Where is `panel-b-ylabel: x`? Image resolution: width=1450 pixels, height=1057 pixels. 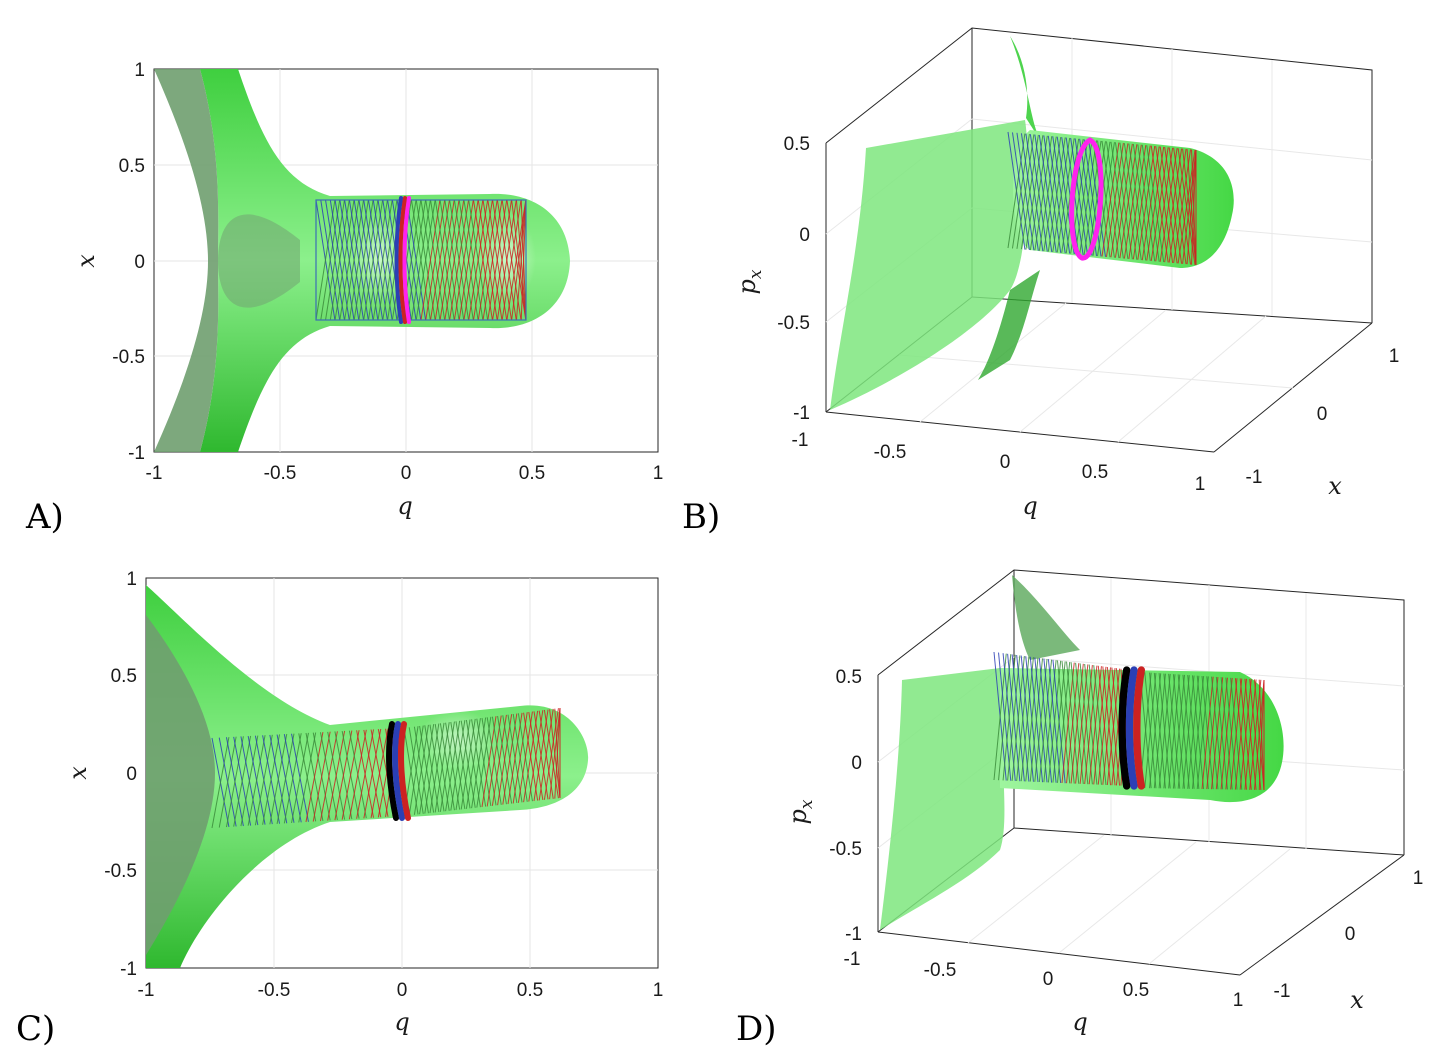 panel-b-ylabel: x is located at coordinates (1335, 486).